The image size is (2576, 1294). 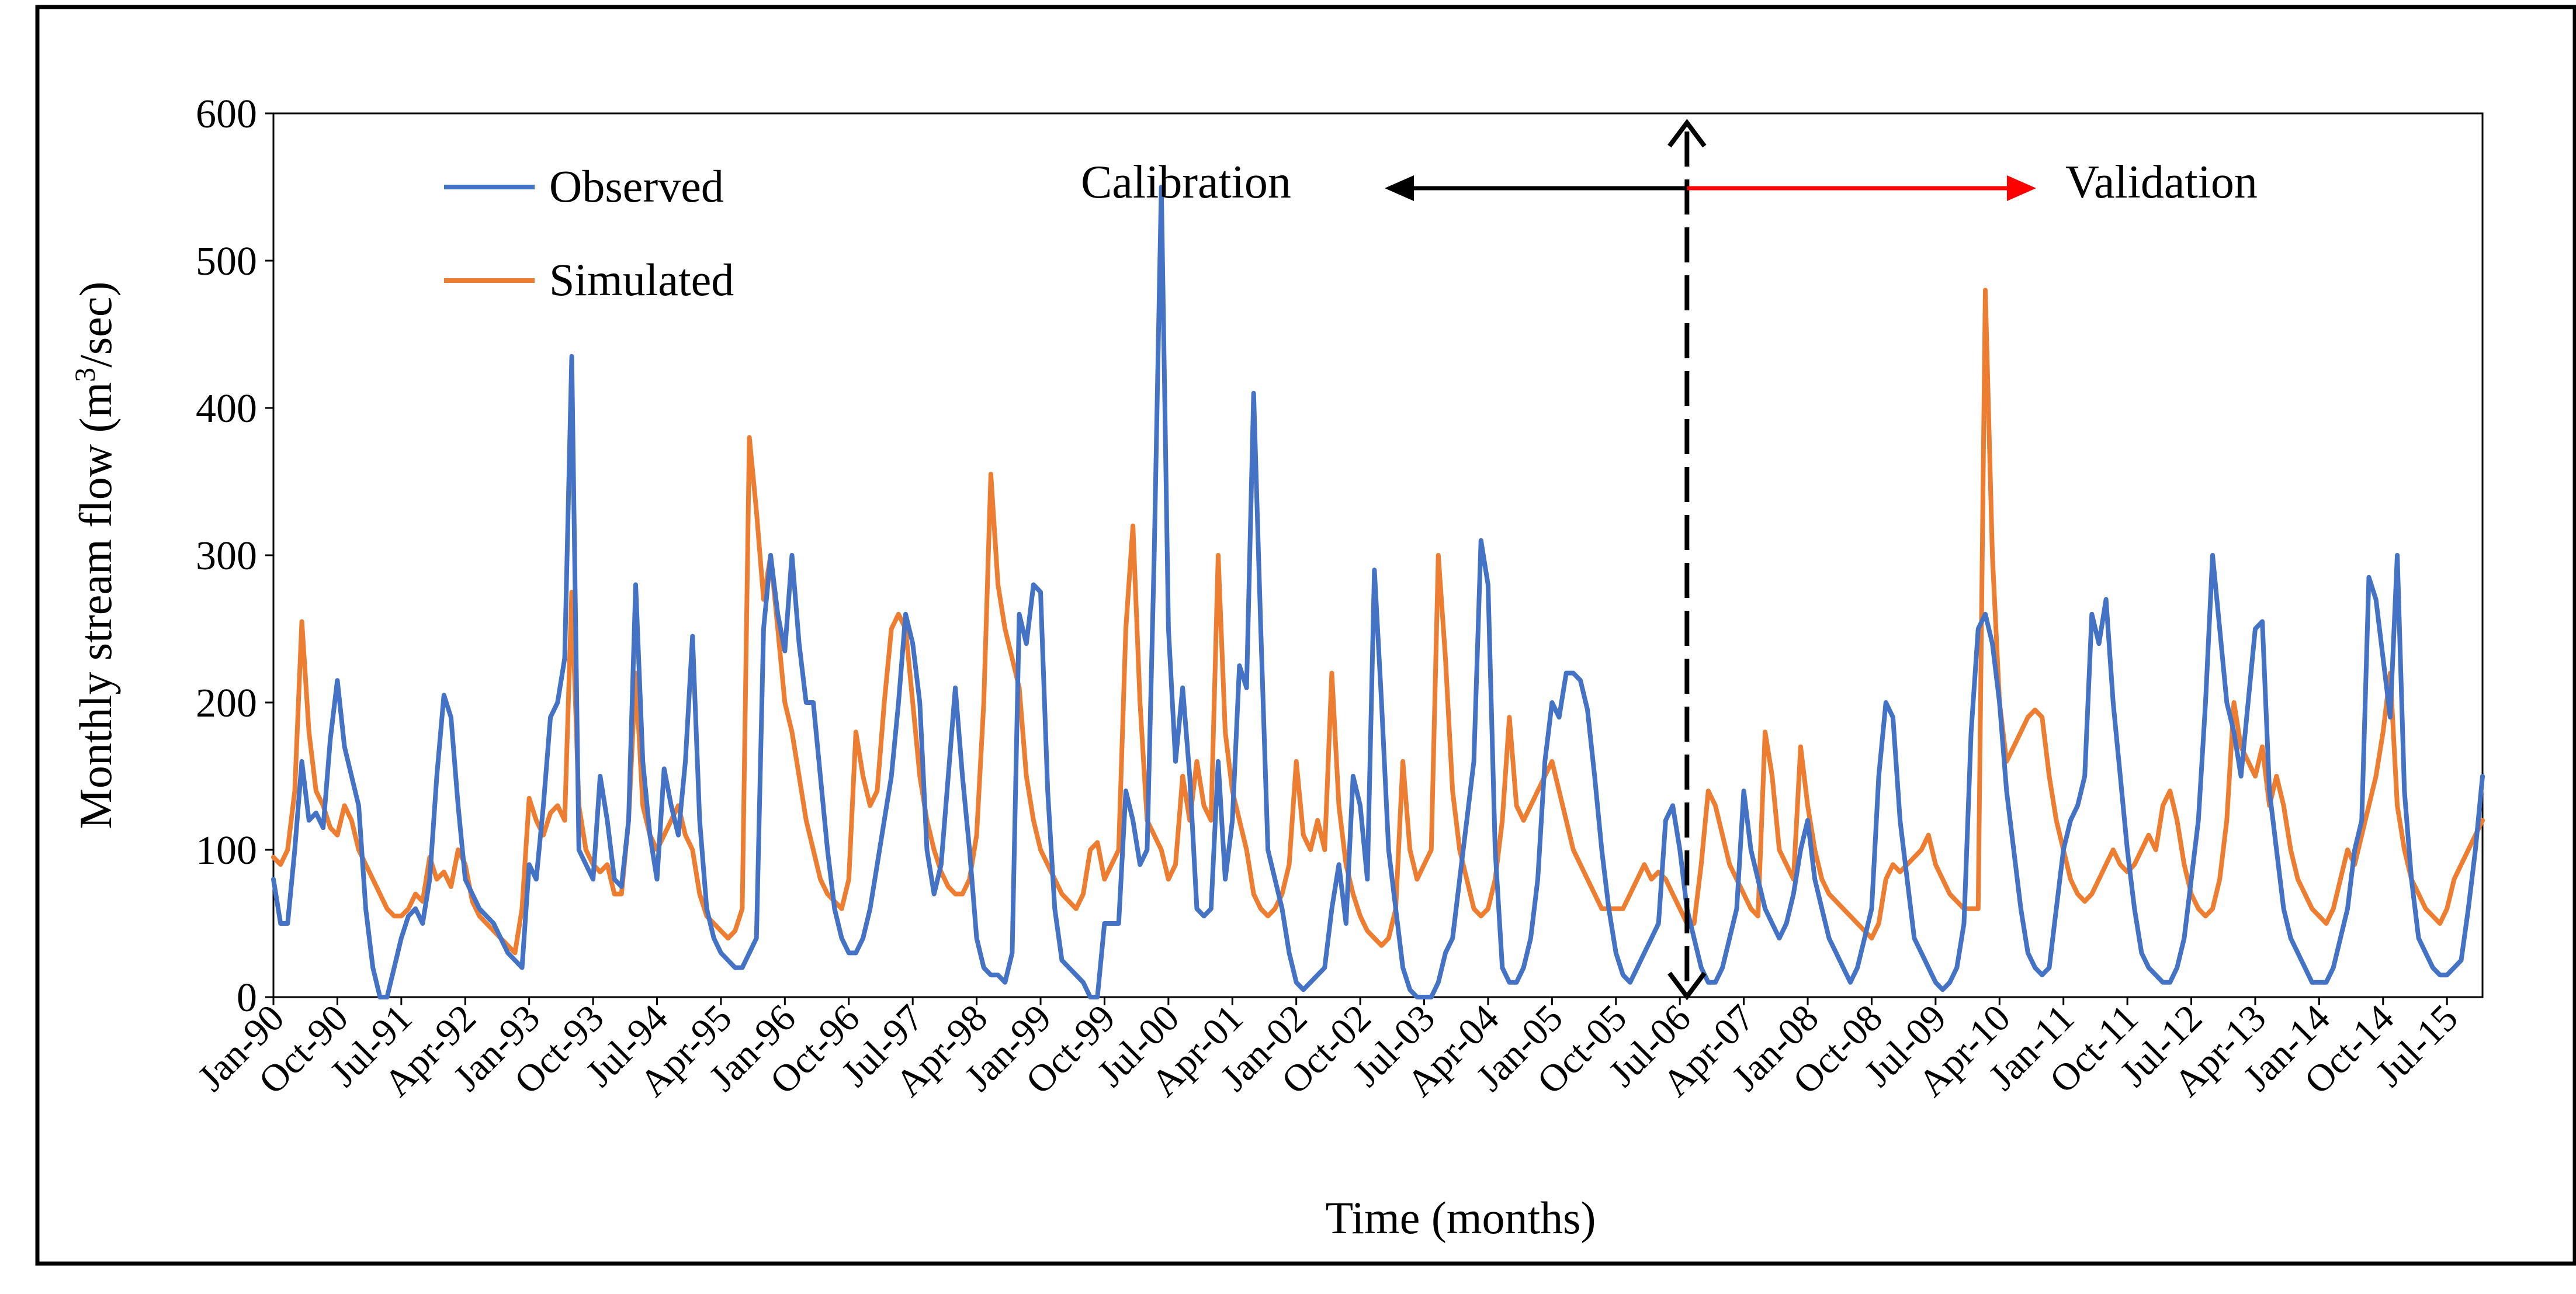 I want to click on y-axis-title: Monthly stream flow (m3/sec), so click(x=94, y=555).